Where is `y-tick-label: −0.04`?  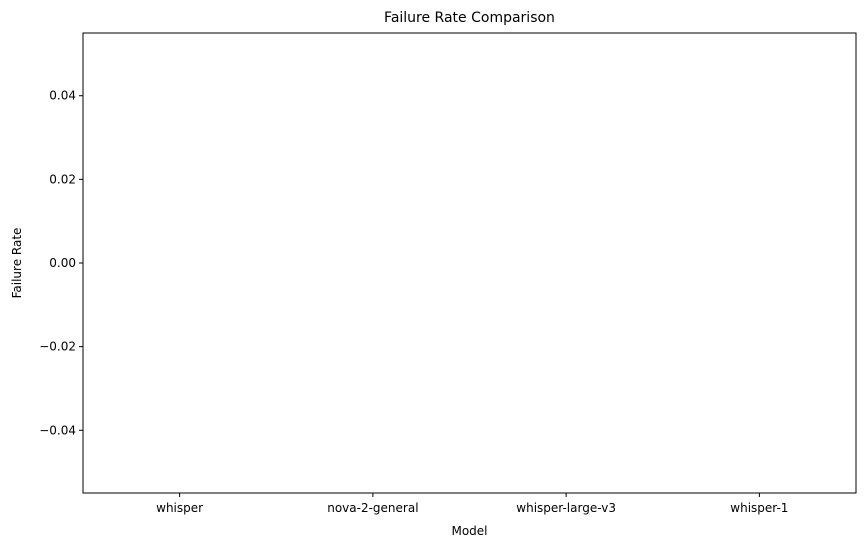
y-tick-label: −0.04 is located at coordinates (57, 430).